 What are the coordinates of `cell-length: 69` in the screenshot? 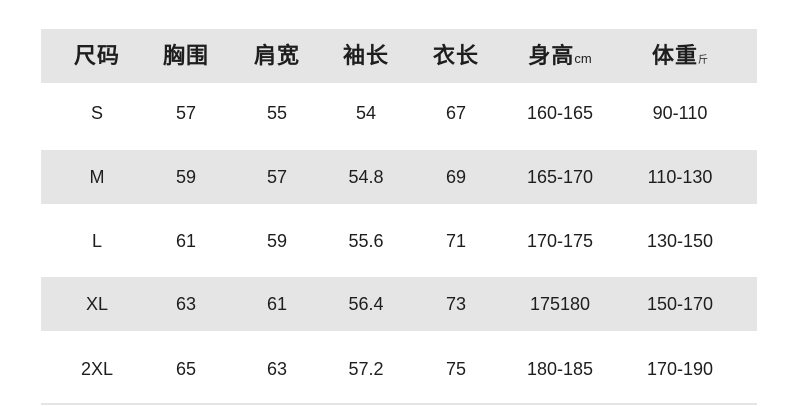 It's located at (456, 177).